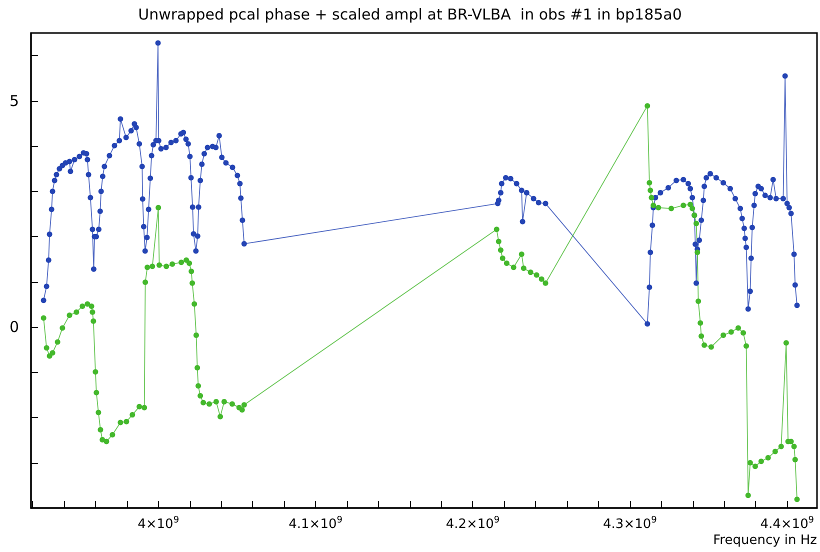  I want to click on x-axis-title: Frequency in Hz, so click(765, 540).